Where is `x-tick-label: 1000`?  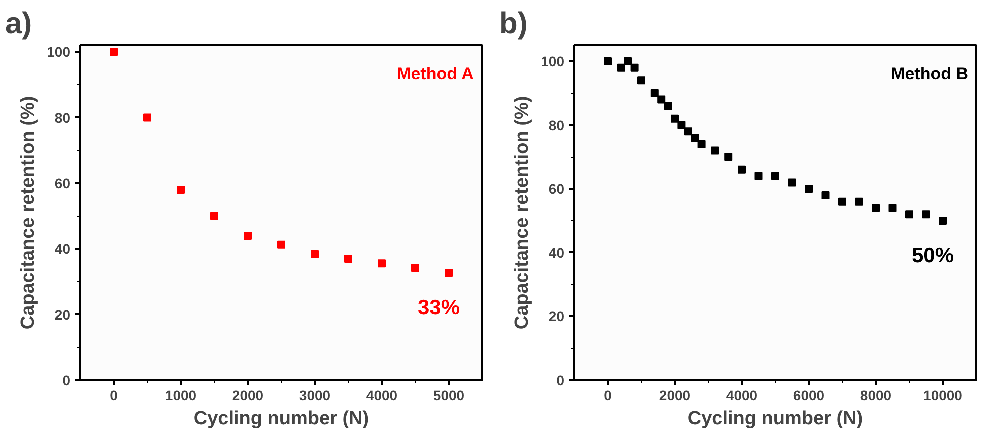
x-tick-label: 1000 is located at coordinates (181, 396).